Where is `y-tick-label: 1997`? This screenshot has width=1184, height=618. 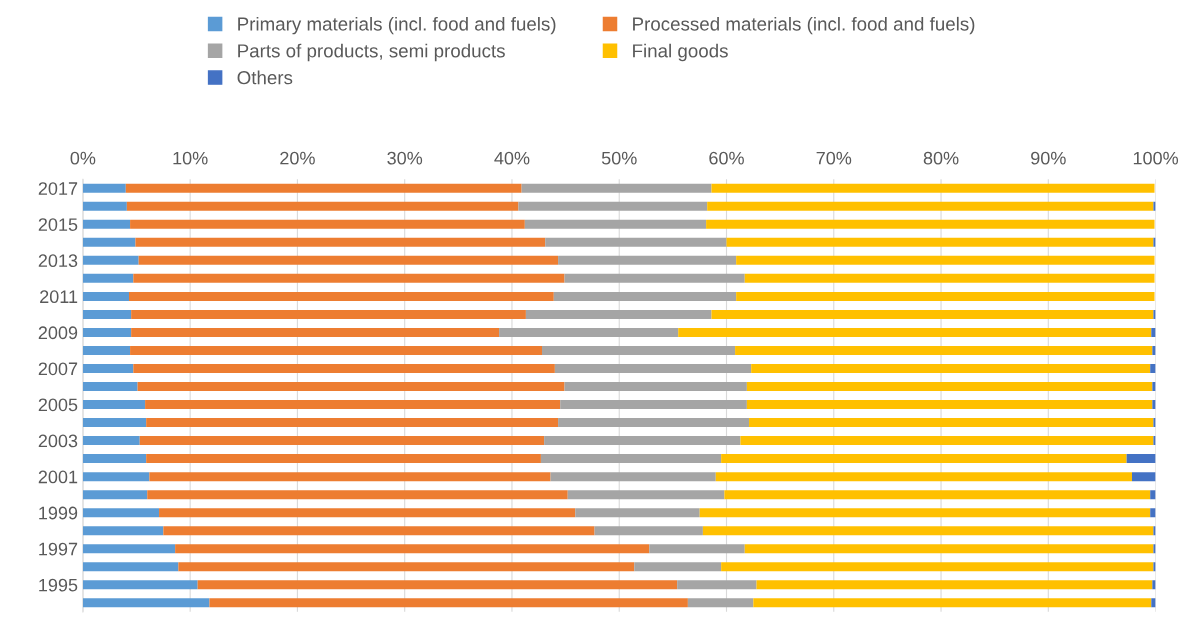
y-tick-label: 1997 is located at coordinates (58, 549).